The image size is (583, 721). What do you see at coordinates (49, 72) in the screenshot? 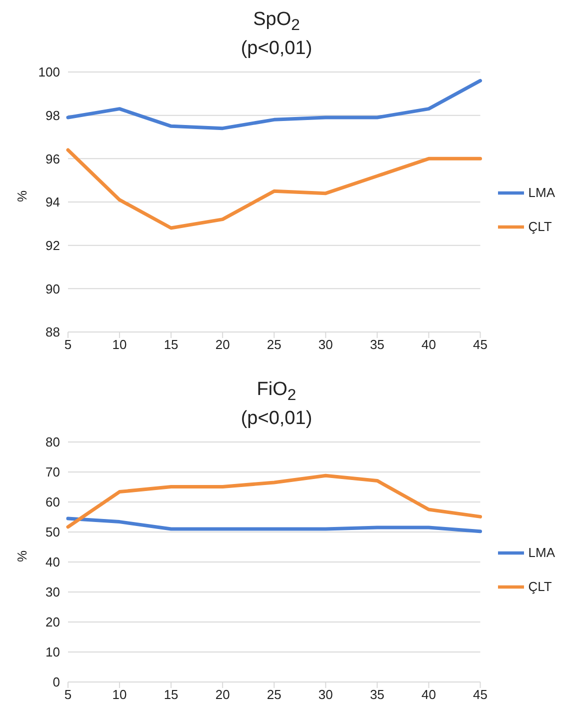
I see `y-tick-label: 100` at bounding box center [49, 72].